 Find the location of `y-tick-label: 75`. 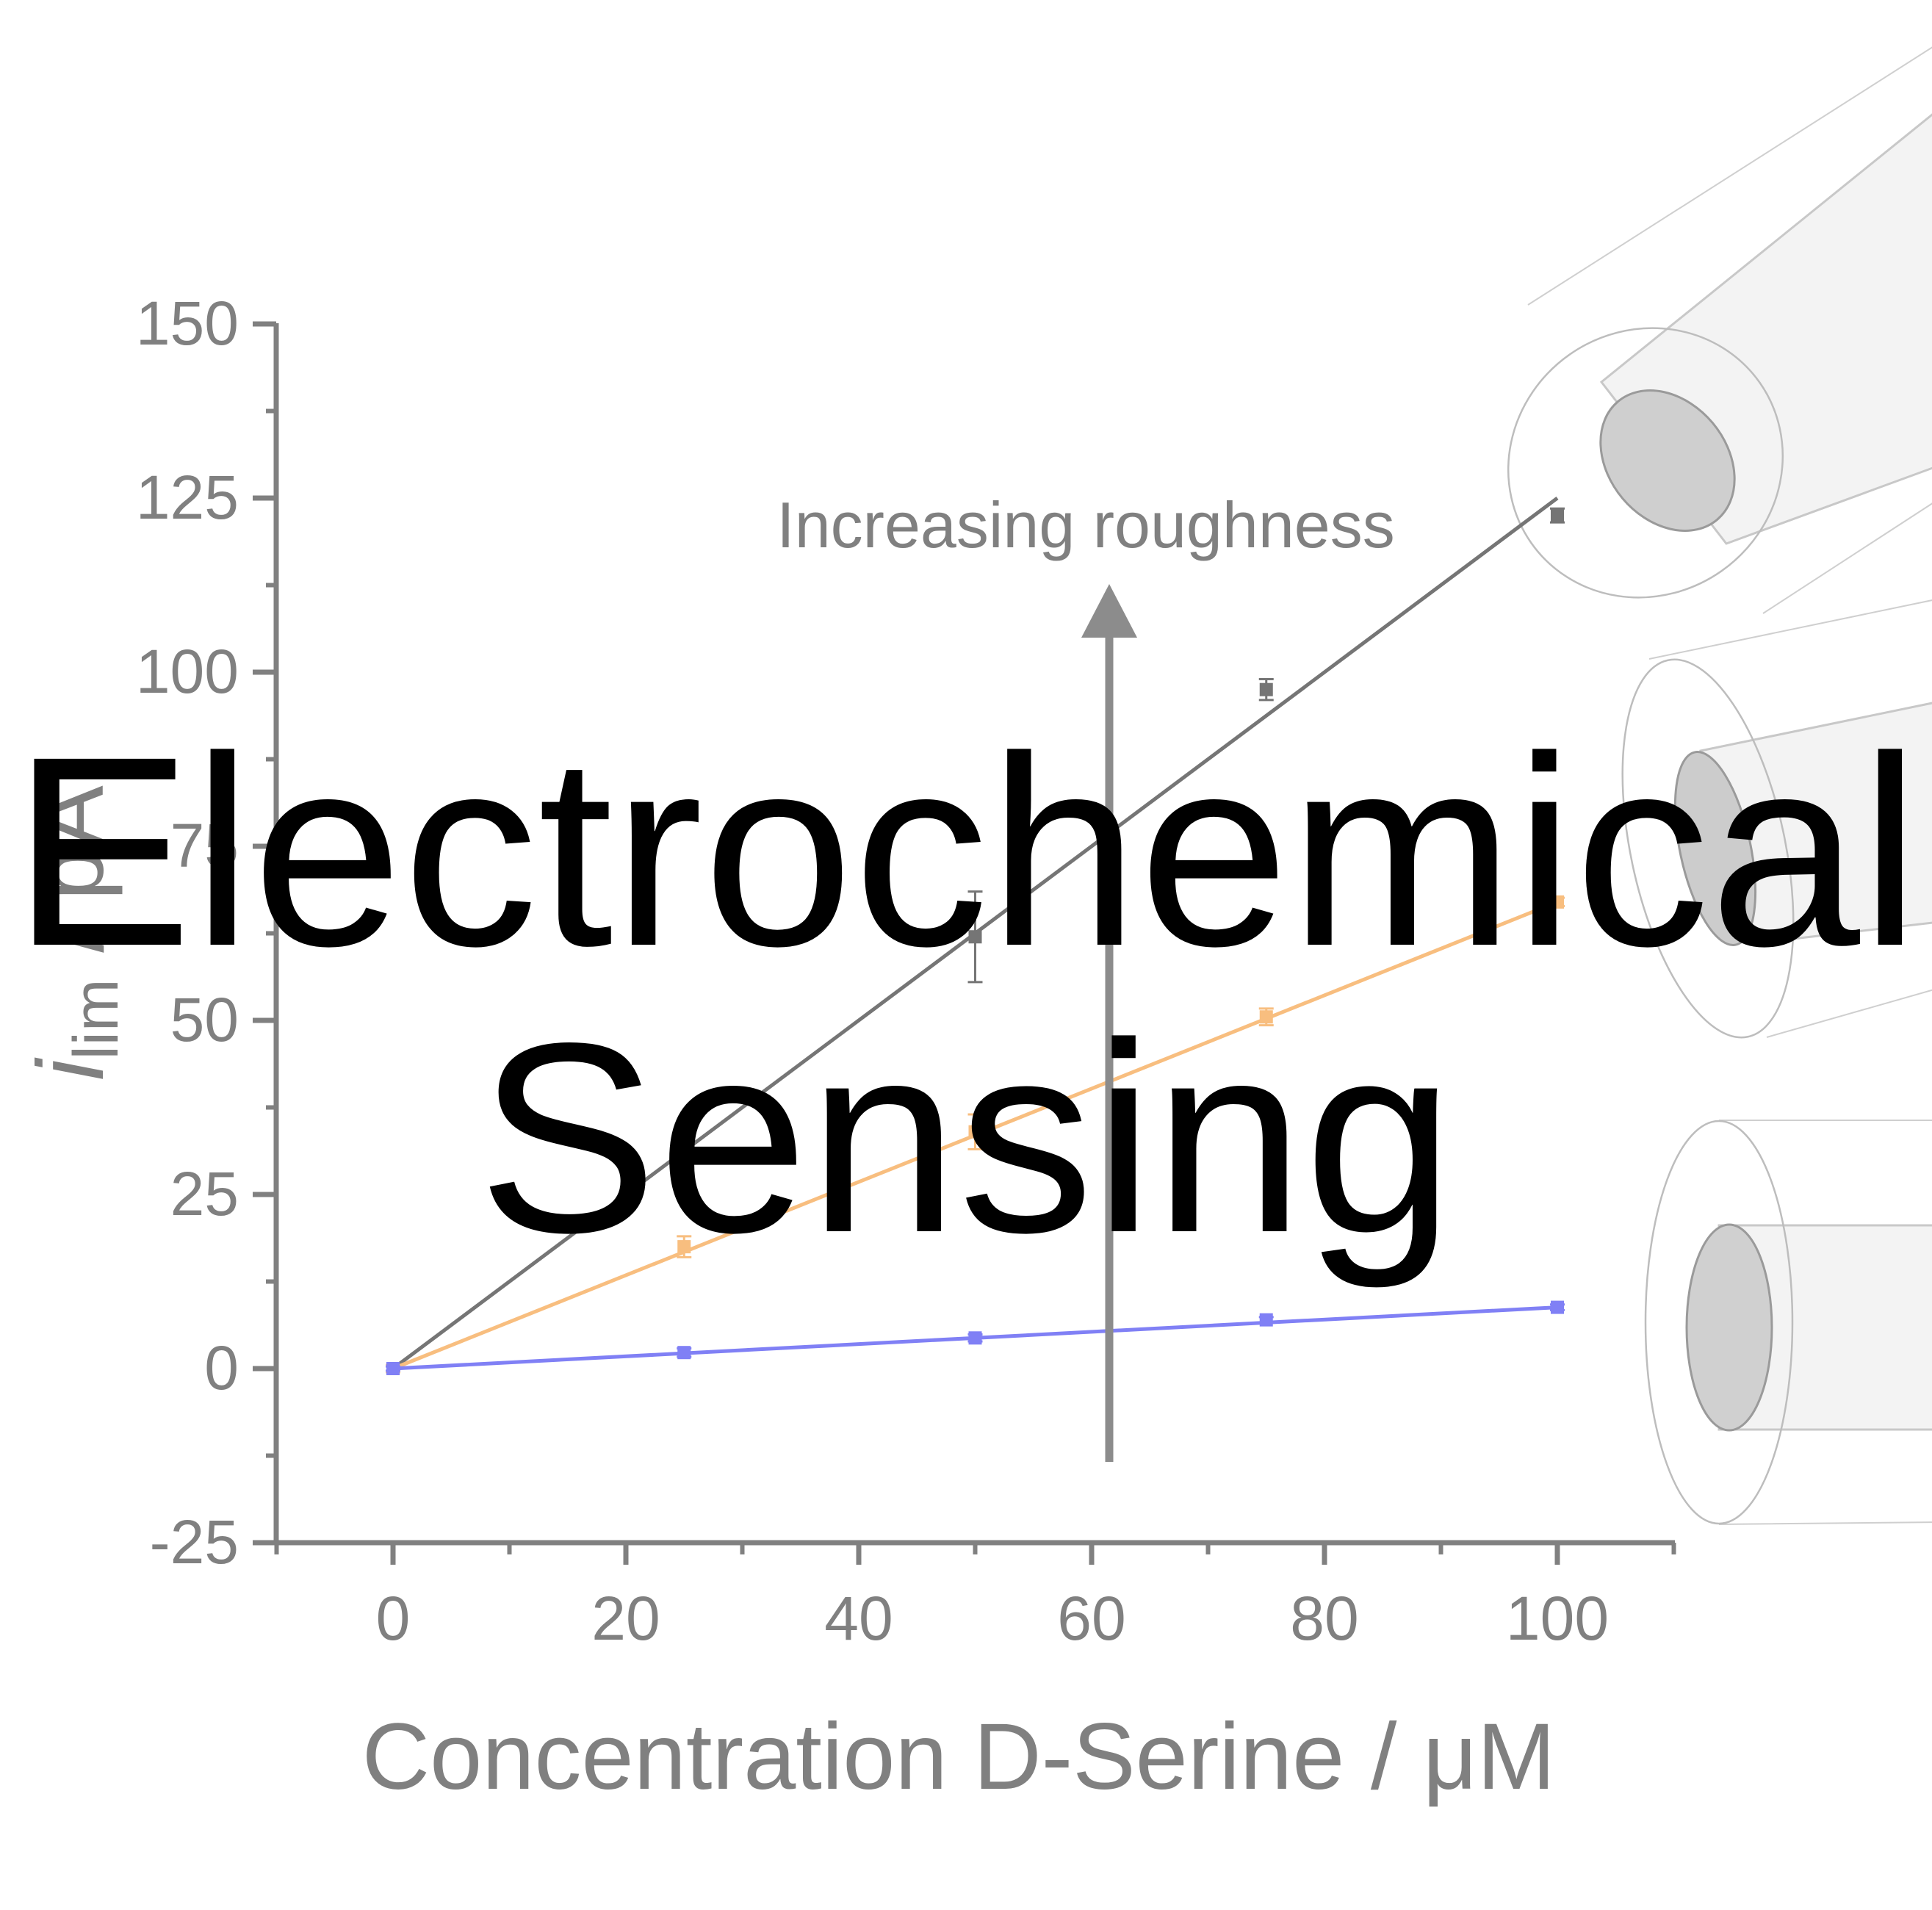

y-tick-label: 75 is located at coordinates (204, 846).